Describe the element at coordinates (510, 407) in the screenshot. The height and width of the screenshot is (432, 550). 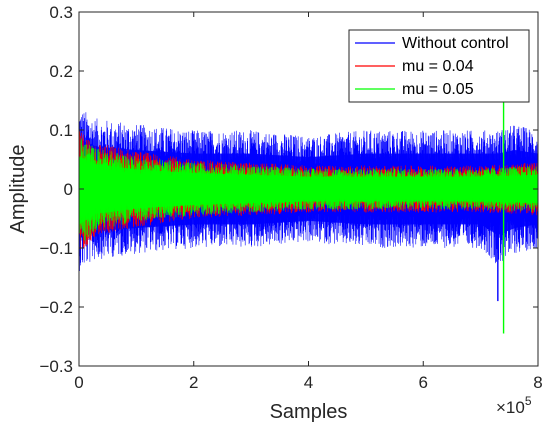
I see `x-axis-exponent-base: ×10` at that location.